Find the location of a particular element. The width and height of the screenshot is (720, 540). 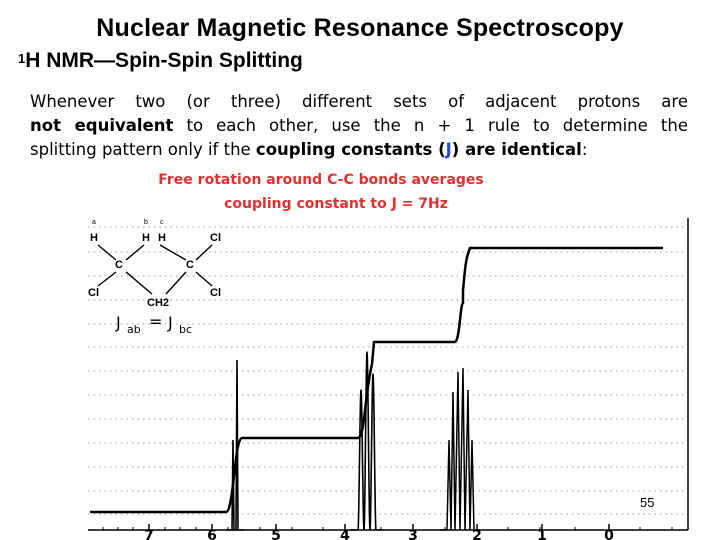

annotation-line-1: Free rotation around C-C bonds averages is located at coordinates (321, 180).